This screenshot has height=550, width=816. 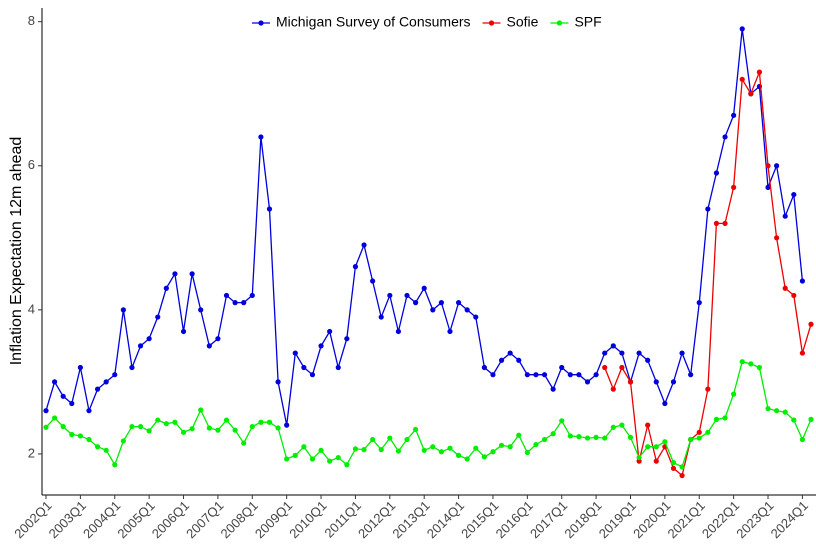 I want to click on x-tick-label: 2022Q1, so click(x=720, y=519).